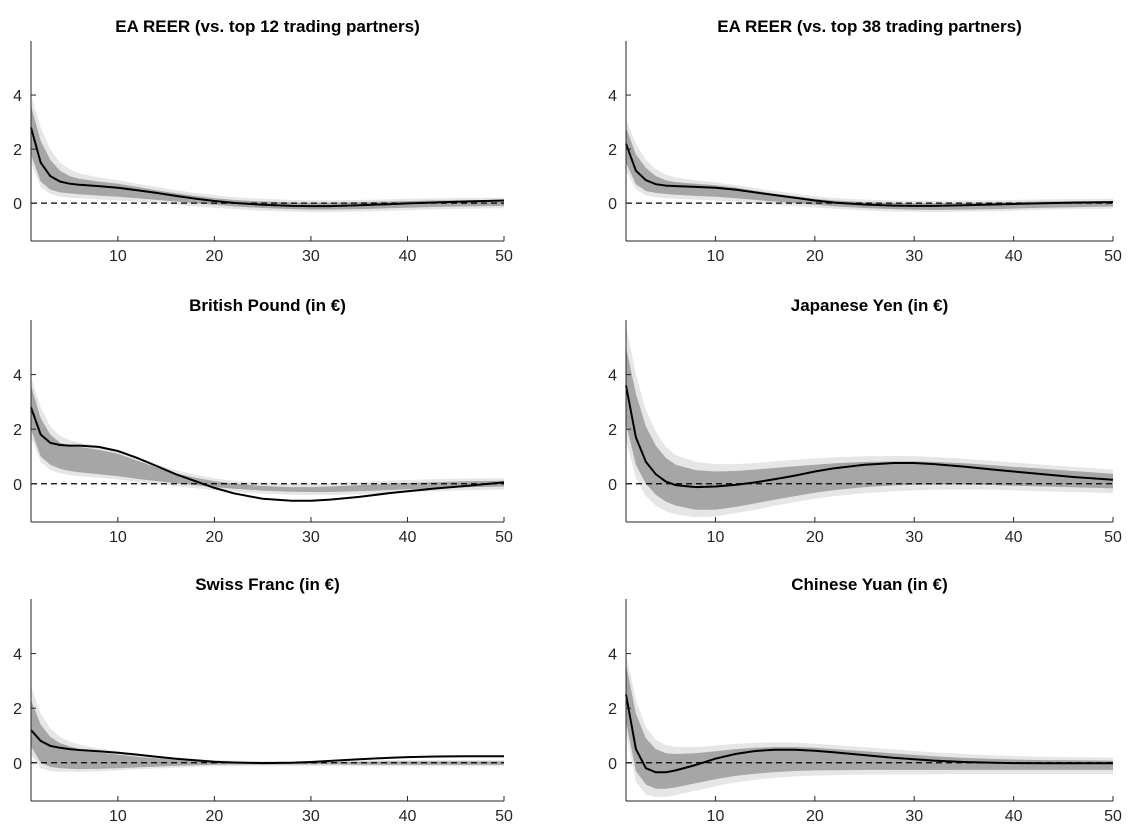 The height and width of the screenshot is (834, 1128). What do you see at coordinates (869, 305) in the screenshot?
I see `panel-title: Japanese Yen (in €)` at bounding box center [869, 305].